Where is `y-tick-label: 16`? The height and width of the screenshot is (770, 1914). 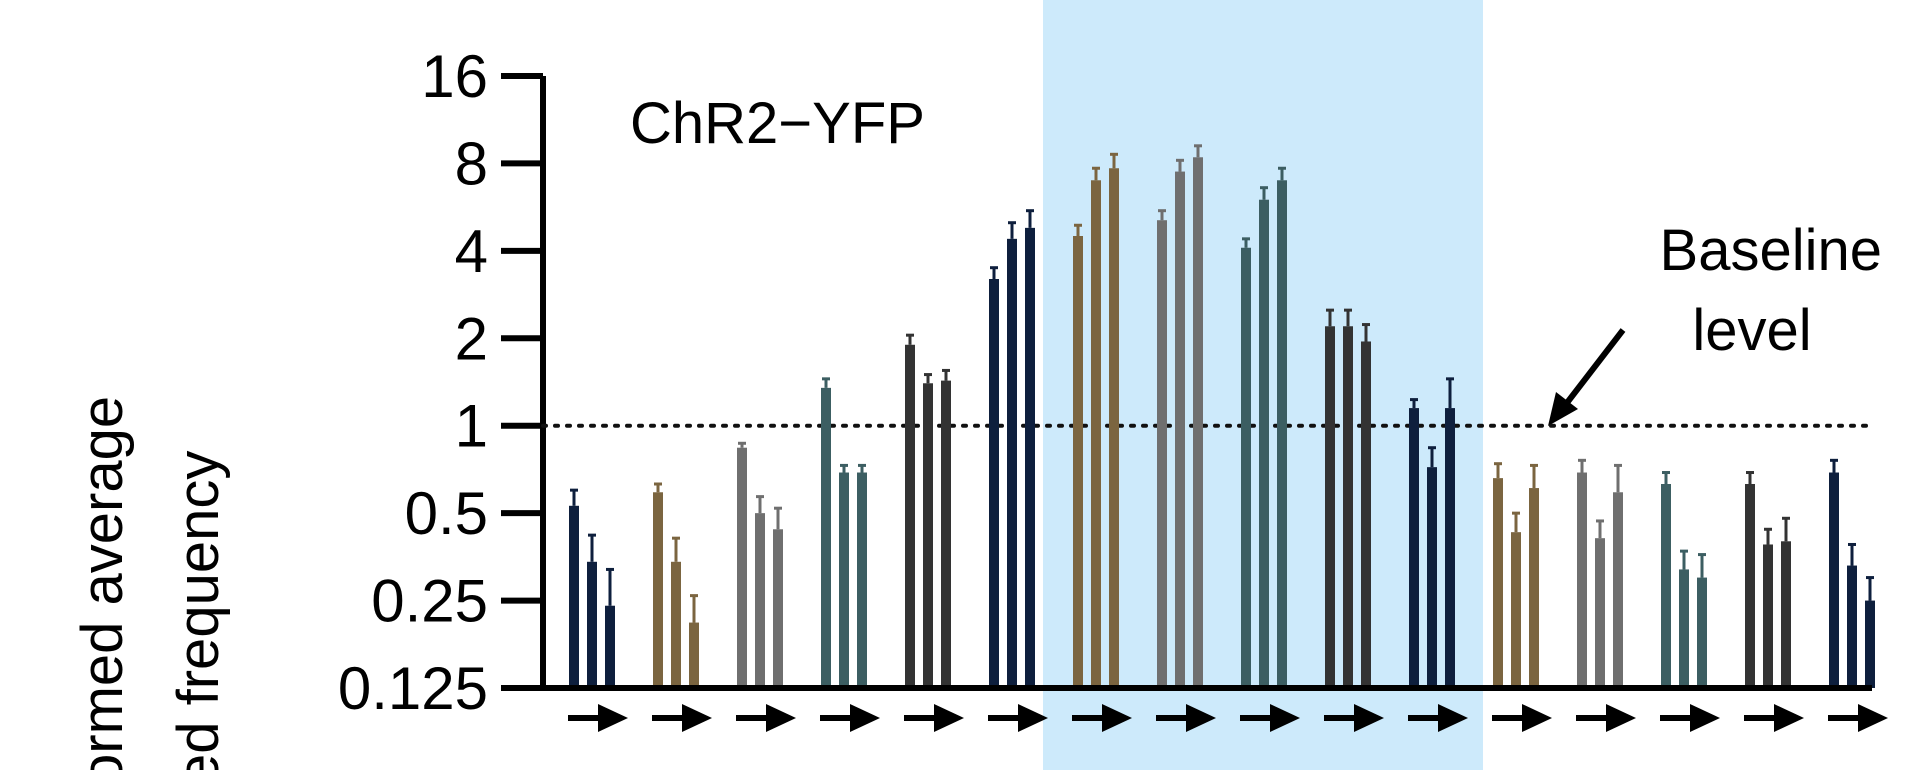
y-tick-label: 16 is located at coordinates (454, 76).